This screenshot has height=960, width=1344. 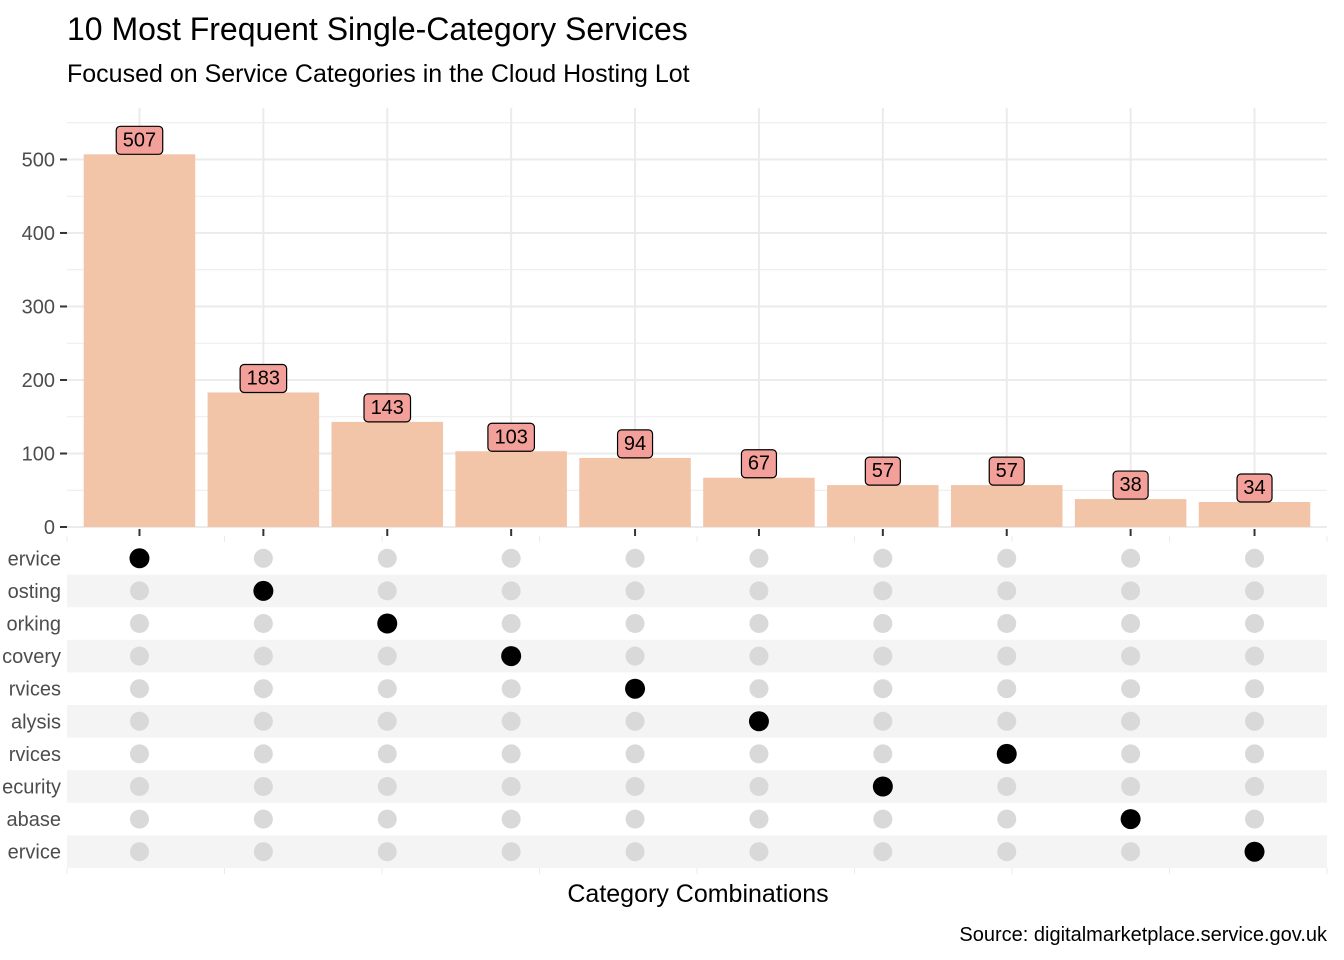 I want to click on y-tick-label: 300, so click(x=38, y=307).